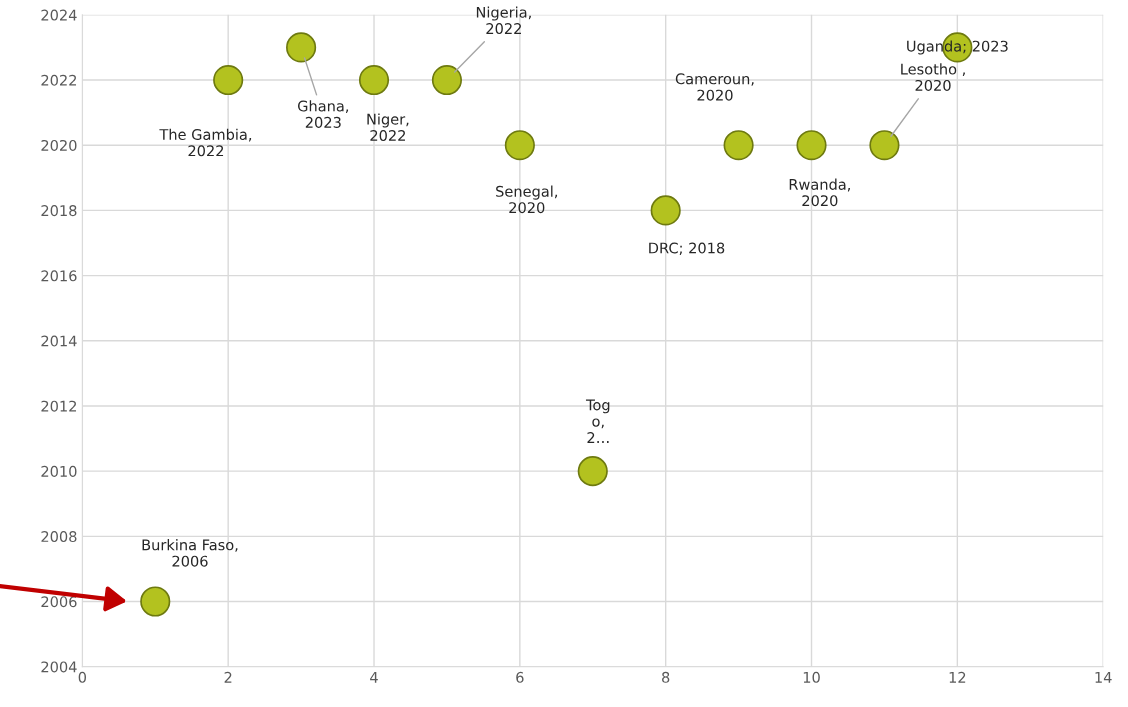 The height and width of the screenshot is (707, 1128). What do you see at coordinates (957, 677) in the screenshot?
I see `x-tick-label: 12` at bounding box center [957, 677].